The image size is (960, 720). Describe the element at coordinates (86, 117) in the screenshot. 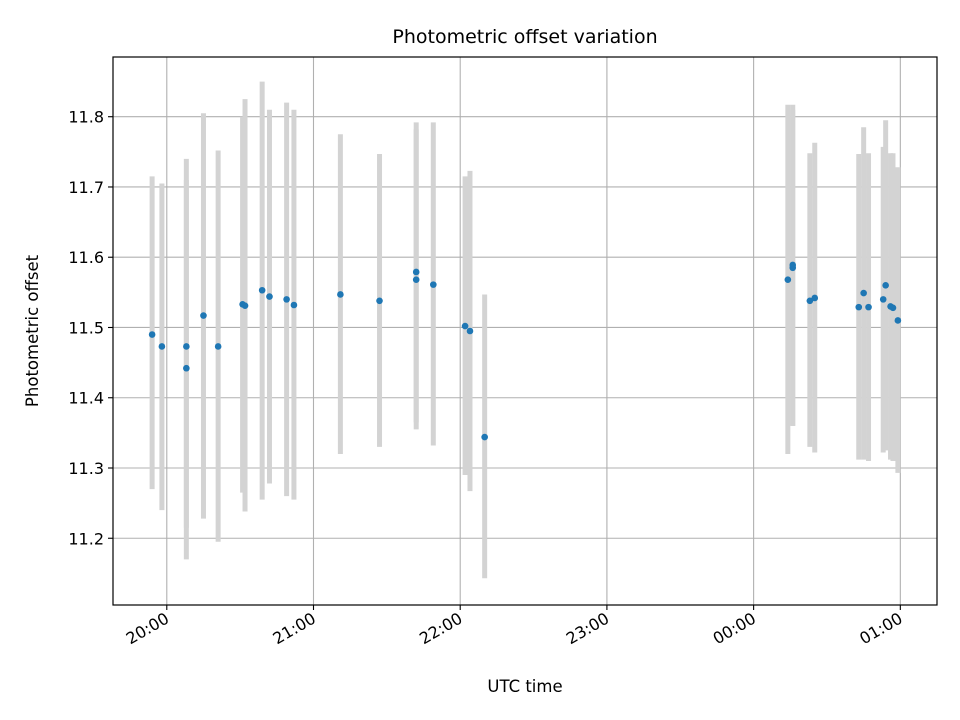

I see `y-tick-label: 11.8` at that location.